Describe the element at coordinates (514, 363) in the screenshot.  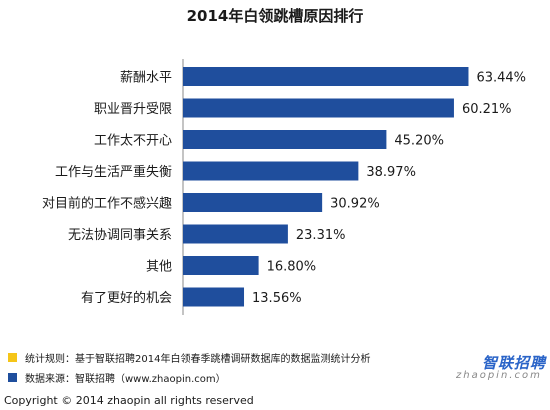
I see `logo-text: 智联招聘` at that location.